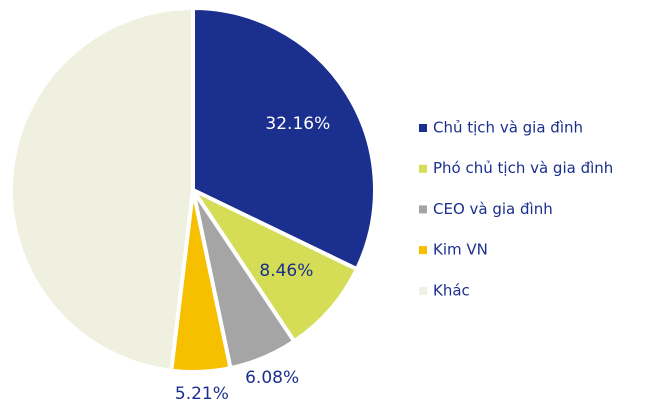 The image size is (648, 402). I want to click on data-label: 5.21%, so click(202, 393).